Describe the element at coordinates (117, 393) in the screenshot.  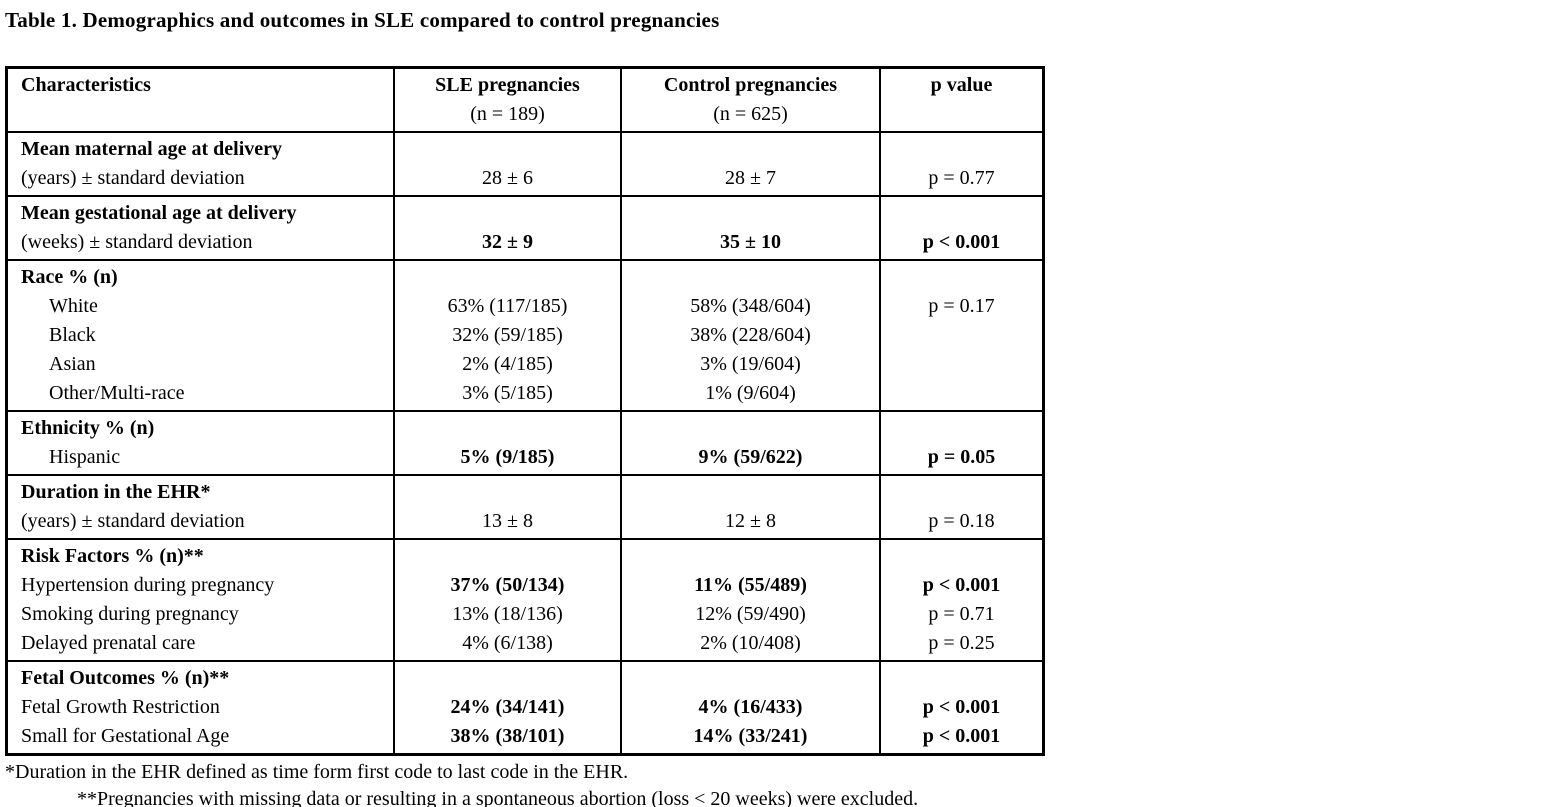
I see `text-line: Other/Multi-race` at that location.